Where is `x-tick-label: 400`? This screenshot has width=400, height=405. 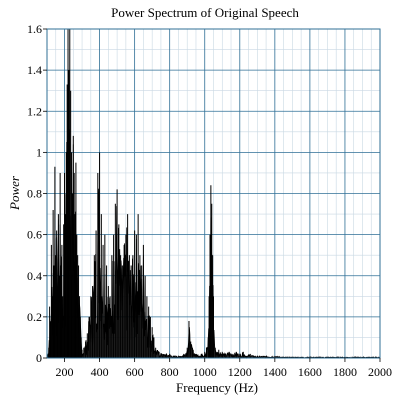 x-tick-label: 400 is located at coordinates (100, 372).